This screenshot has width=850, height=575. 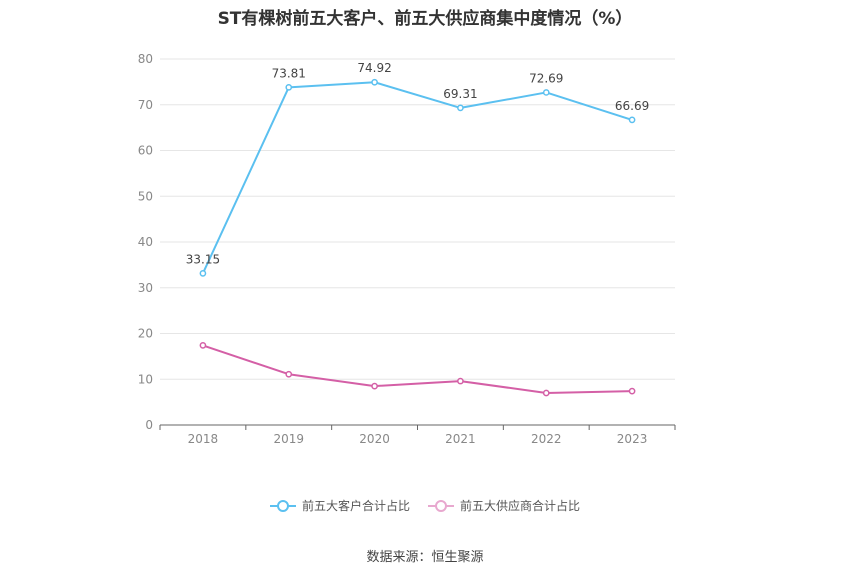 What do you see at coordinates (145, 288) in the screenshot?
I see `y-tick-label: 30` at bounding box center [145, 288].